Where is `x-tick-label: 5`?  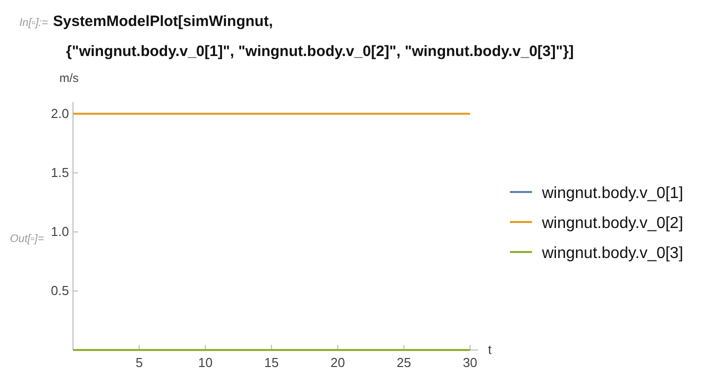
x-tick-label: 5 is located at coordinates (139, 362).